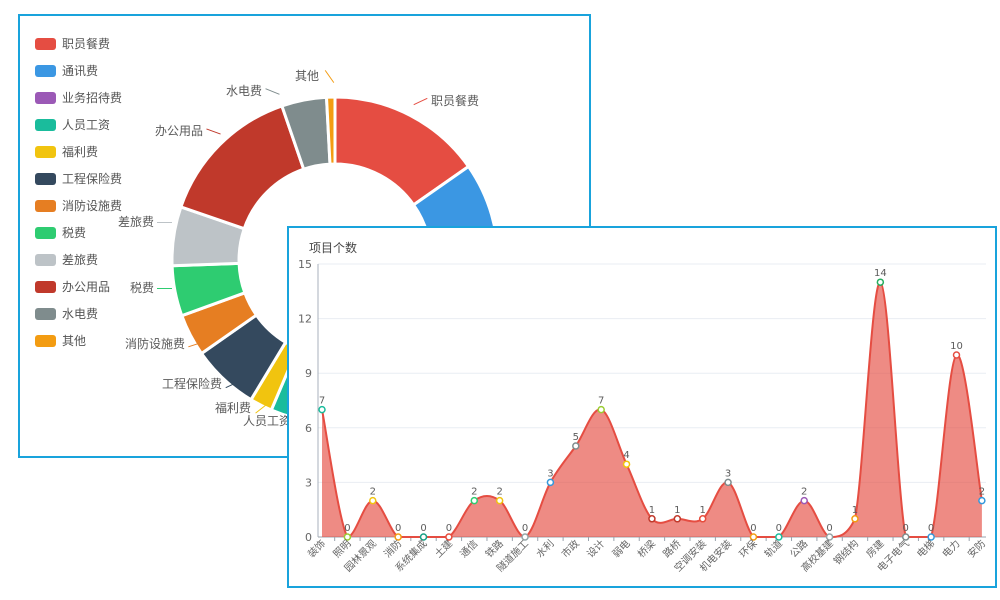 The image size is (1000, 600). I want to click on data-point-装饰, so click(322, 409).